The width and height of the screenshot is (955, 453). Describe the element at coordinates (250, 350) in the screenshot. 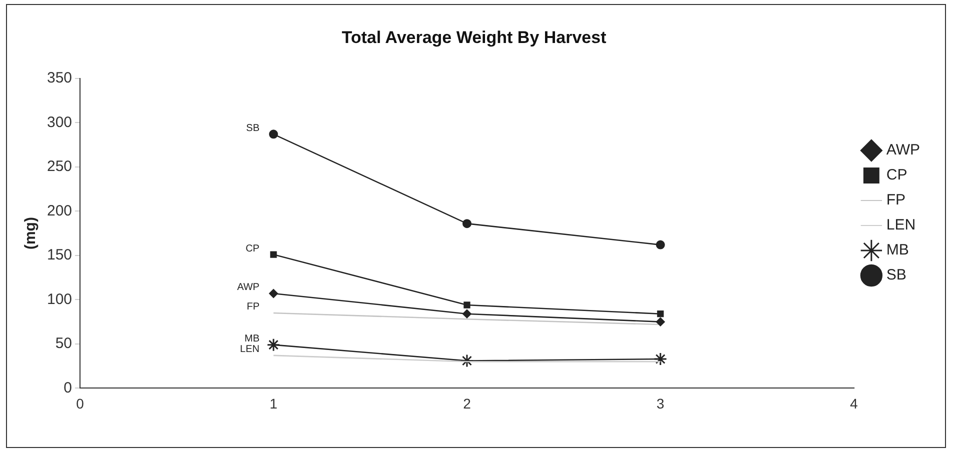

I see `text: LEN` at that location.